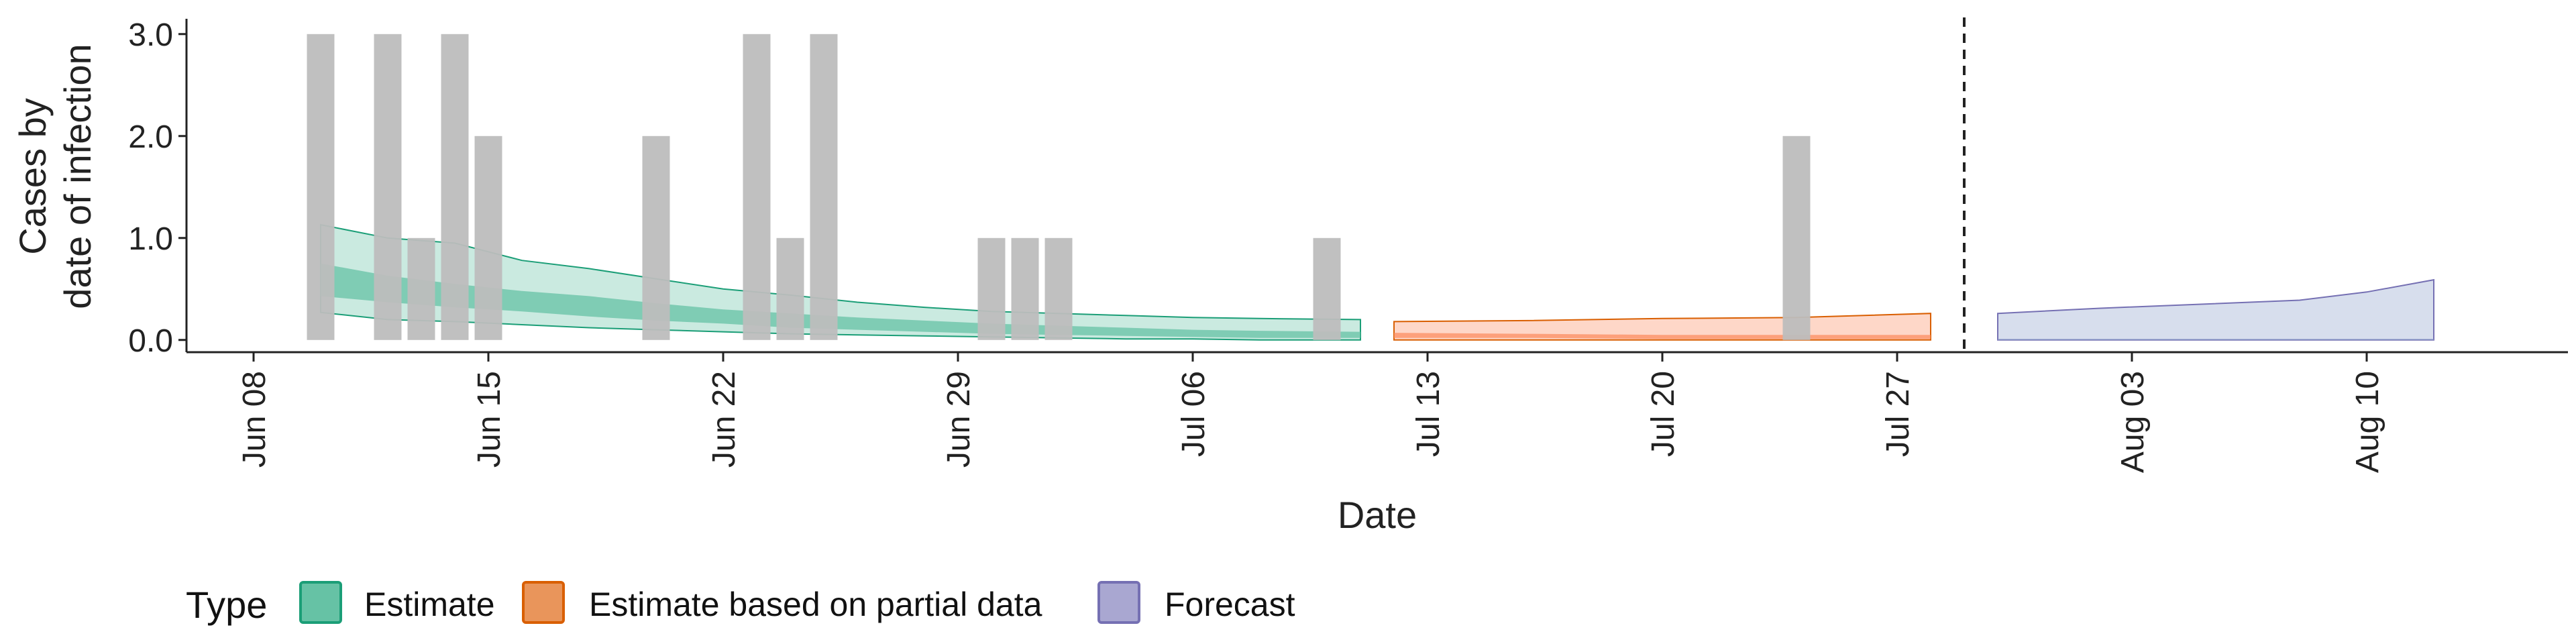  I want to click on x-tick-label: Jun 29, so click(959, 419).